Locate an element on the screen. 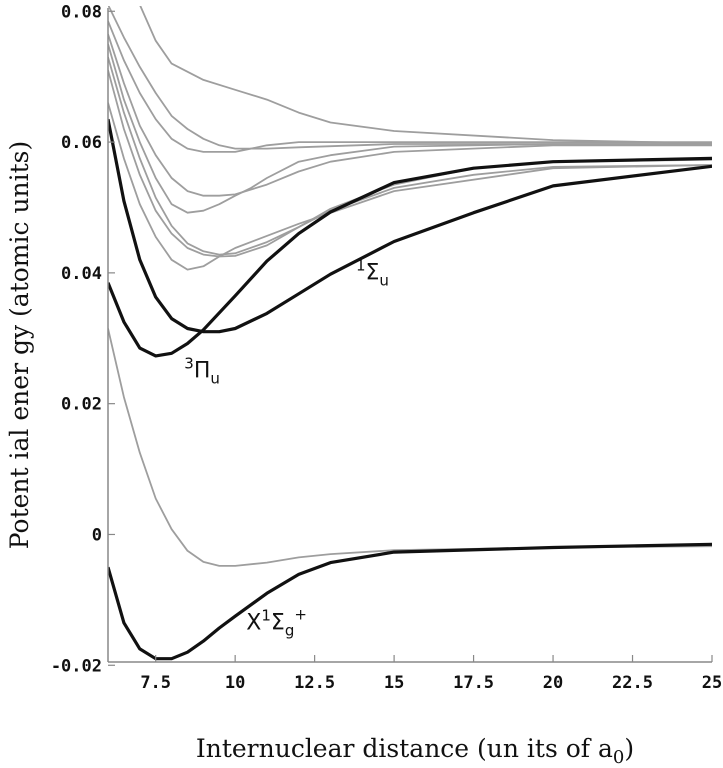  y-tick-label: -0.02 is located at coordinates (76, 666).